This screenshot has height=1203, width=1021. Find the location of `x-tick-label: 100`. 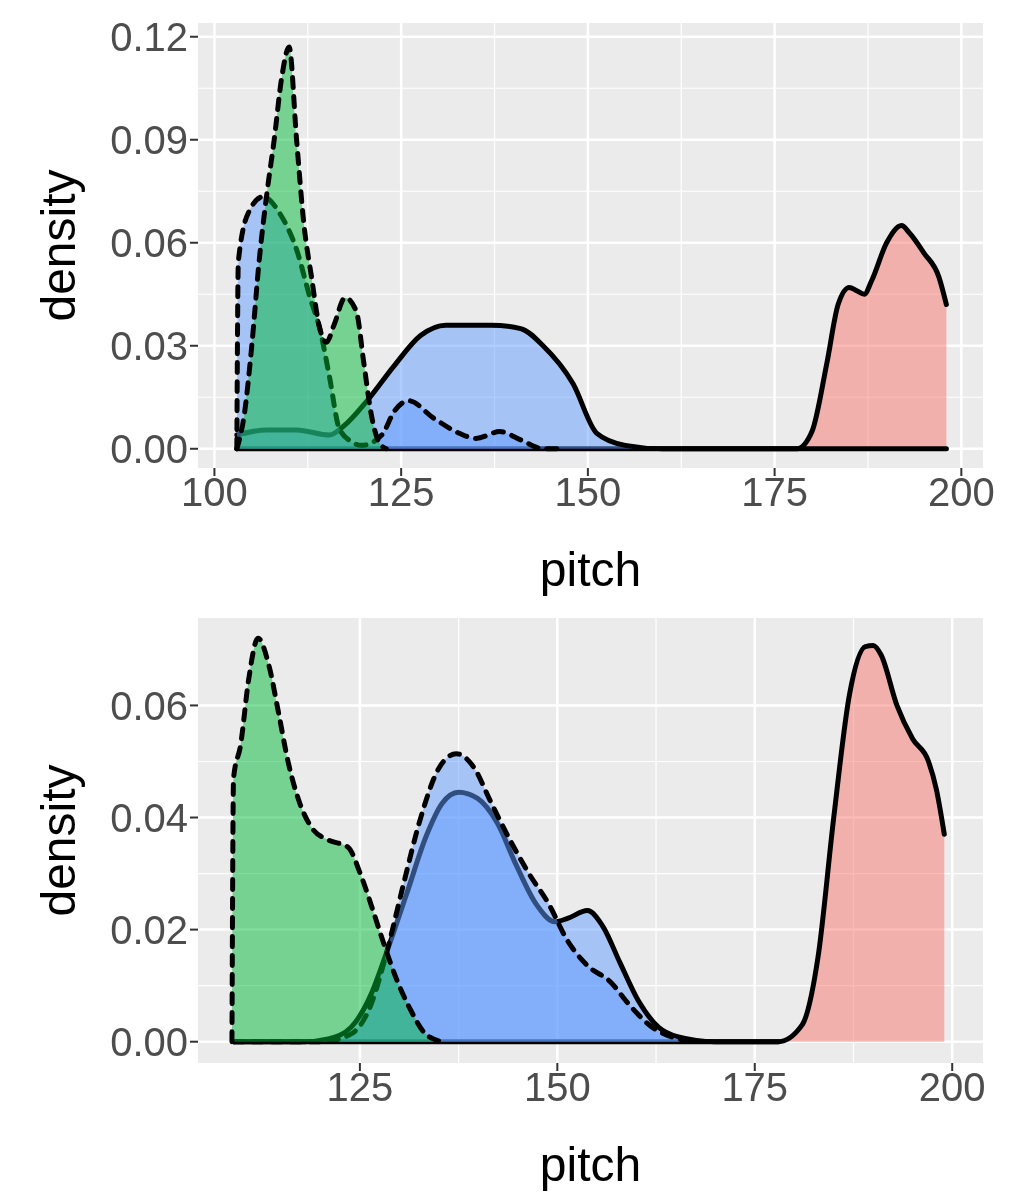

x-tick-label: 100 is located at coordinates (214, 492).